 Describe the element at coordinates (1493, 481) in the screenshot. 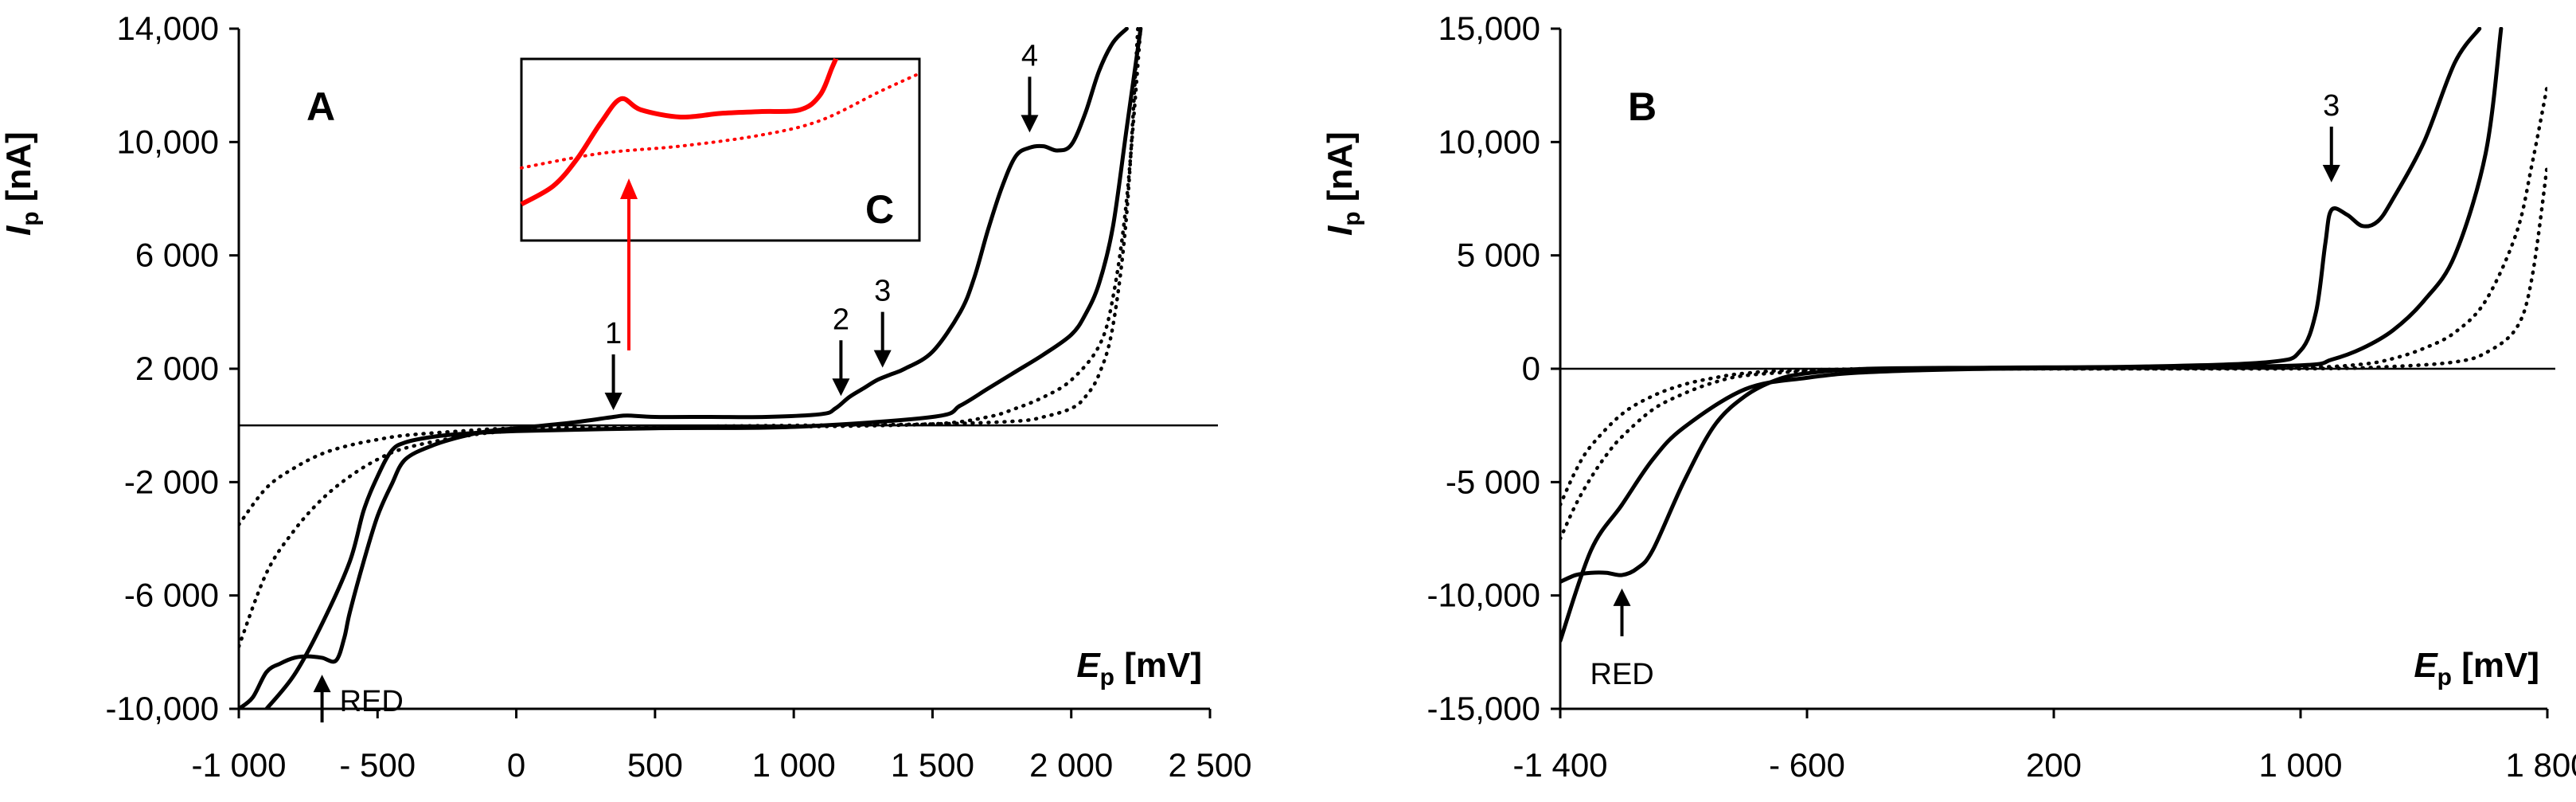

I see `y-tick-label: -5 000` at that location.